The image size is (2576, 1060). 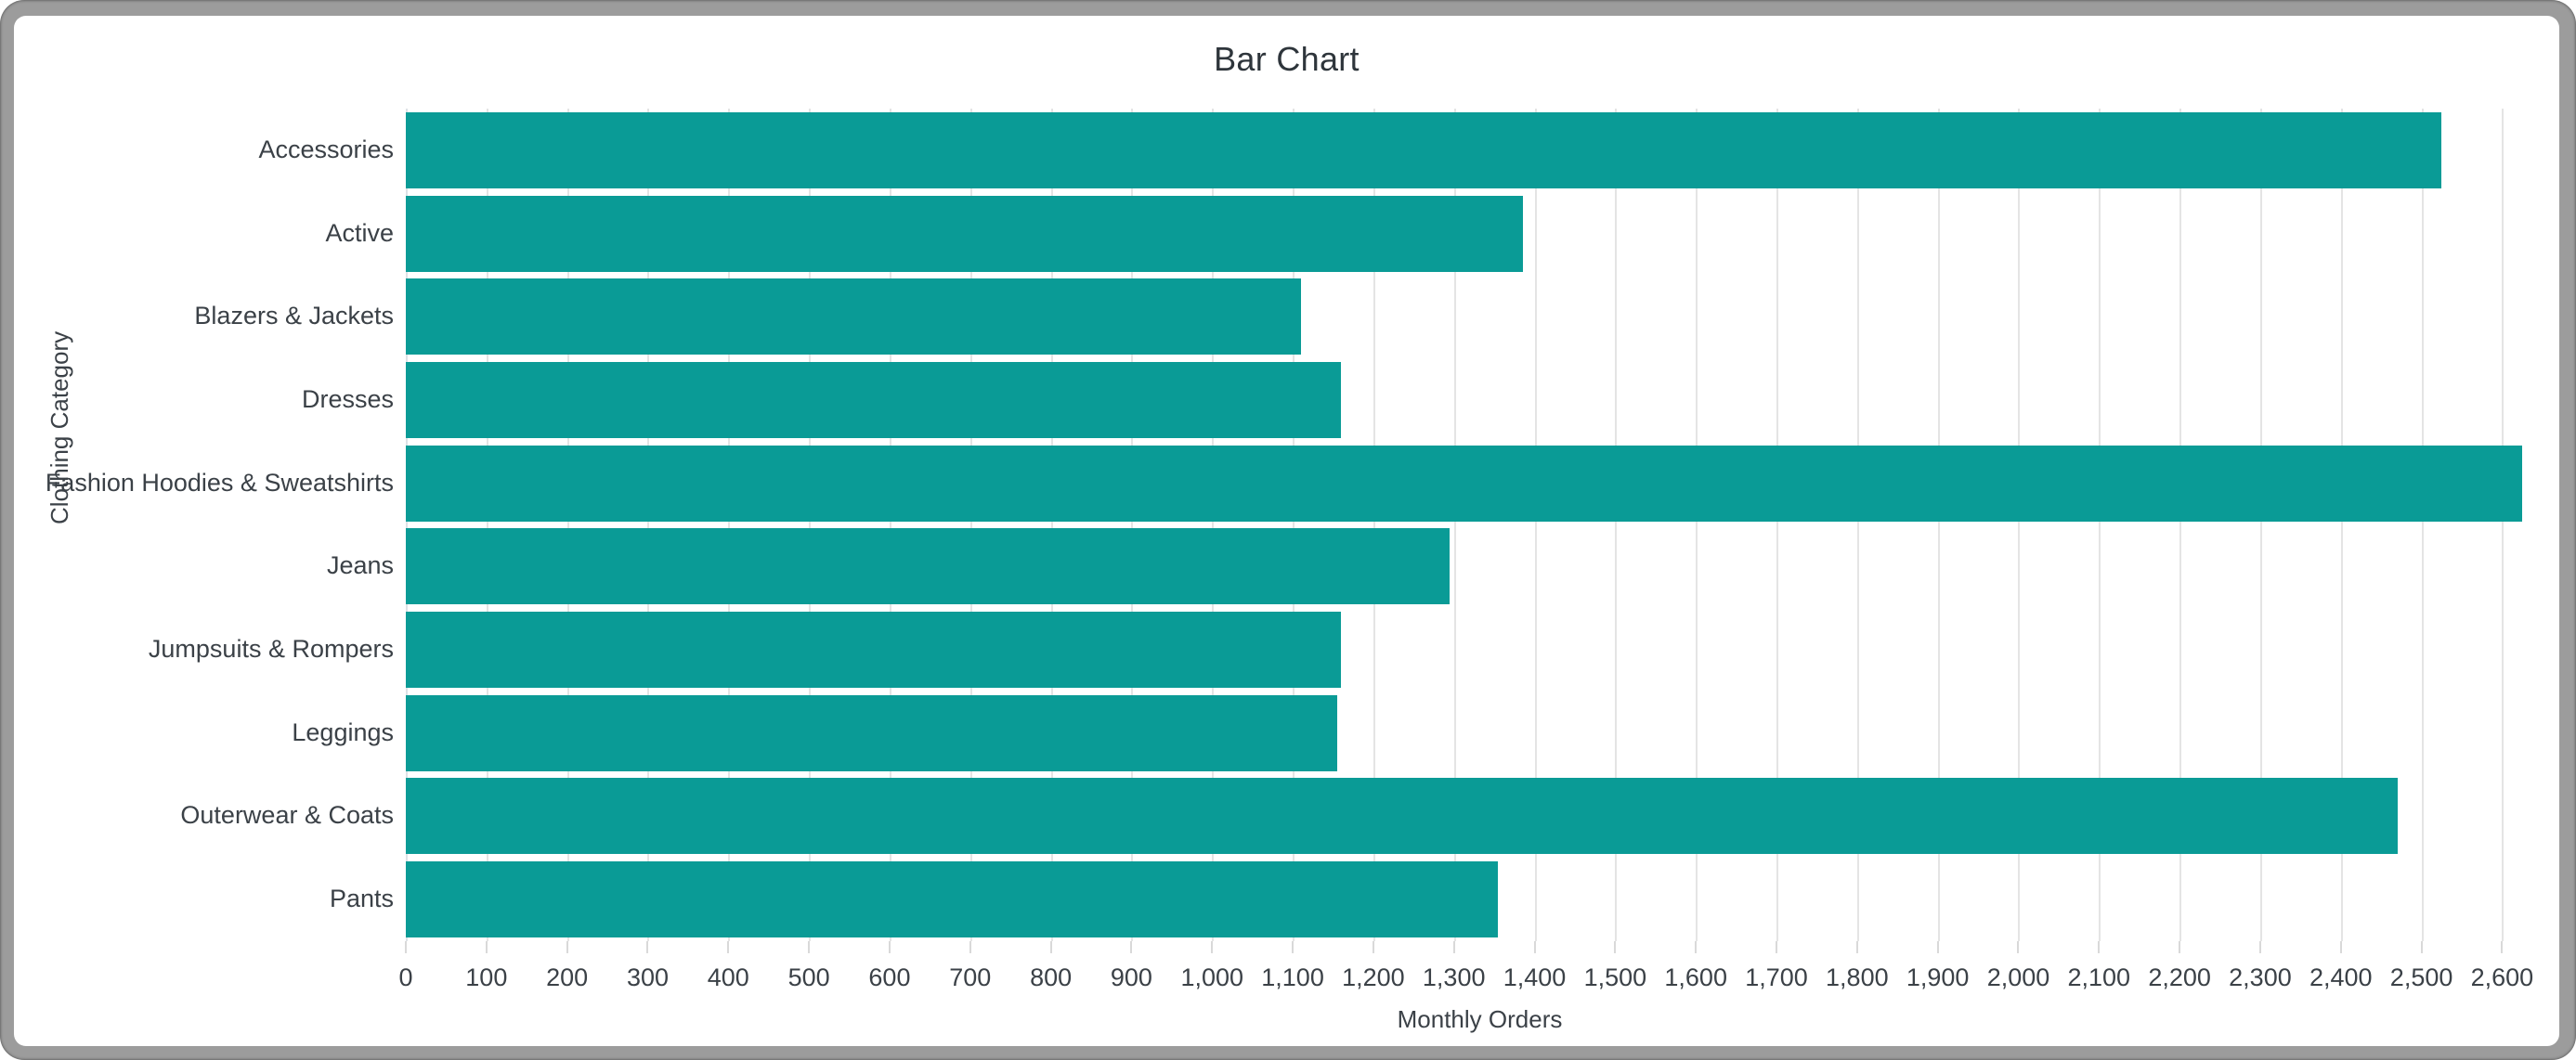 I want to click on bar-jumpsuits-rompers, so click(x=874, y=650).